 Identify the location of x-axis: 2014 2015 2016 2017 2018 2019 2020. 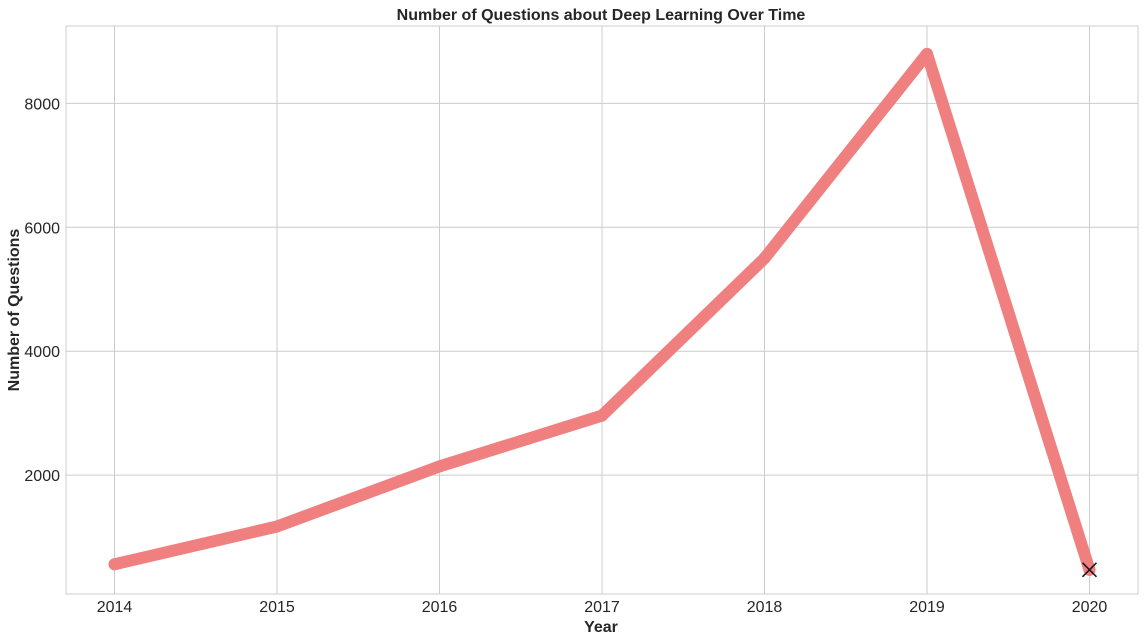
(602, 607).